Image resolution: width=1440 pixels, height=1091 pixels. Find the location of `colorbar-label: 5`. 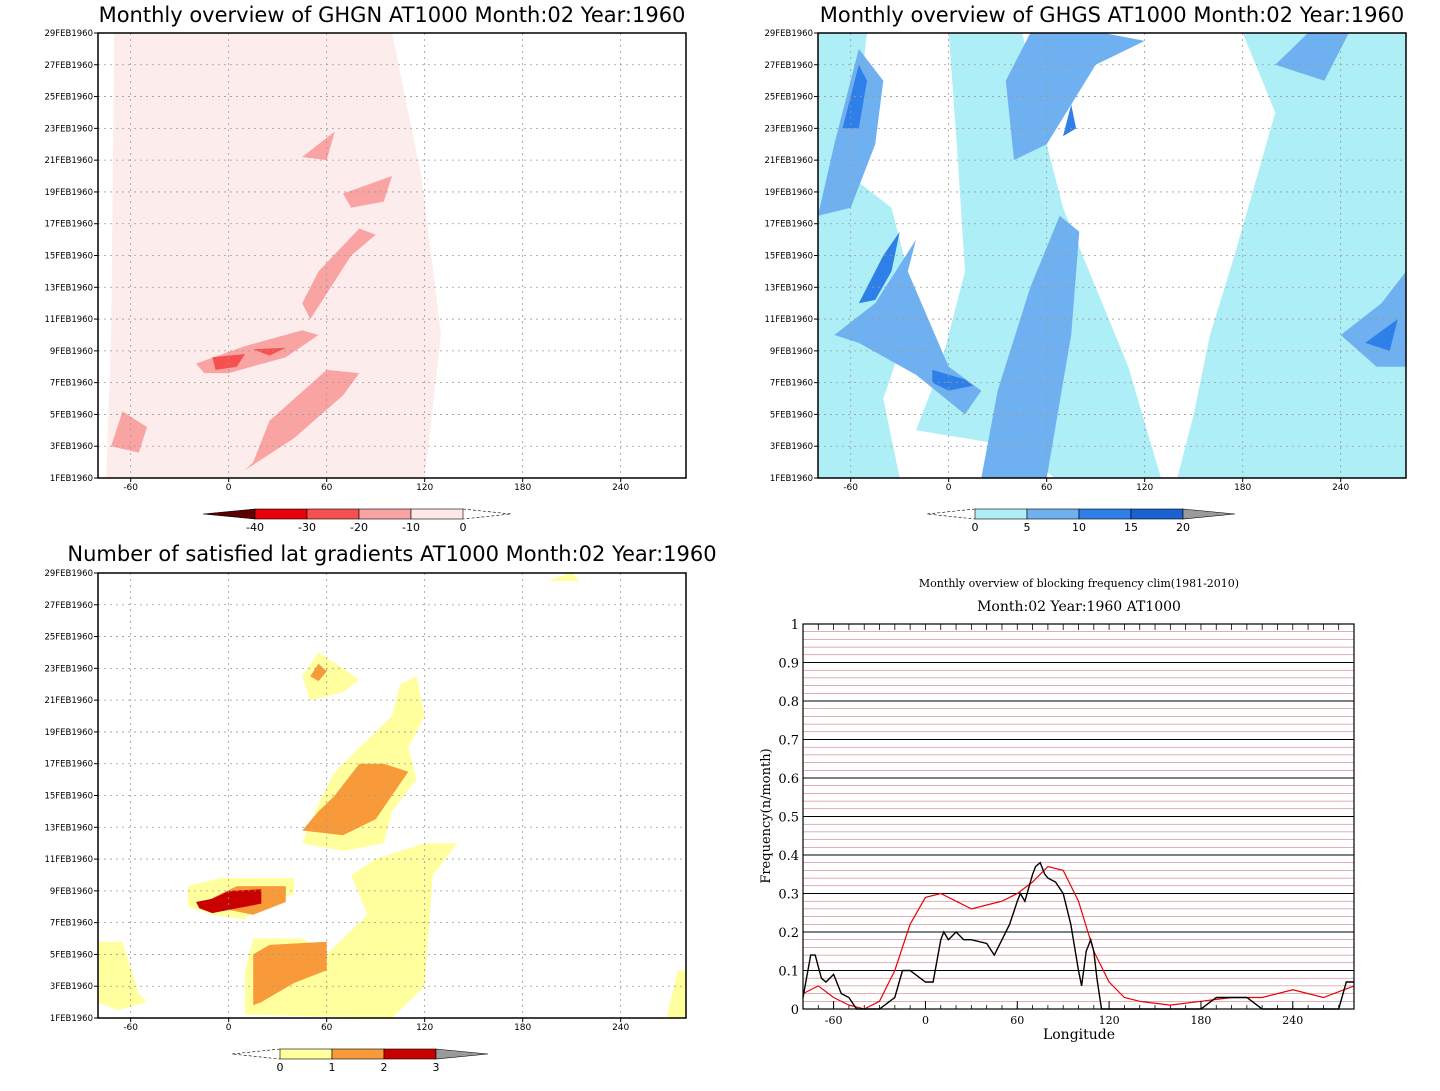

colorbar-label: 5 is located at coordinates (1027, 527).